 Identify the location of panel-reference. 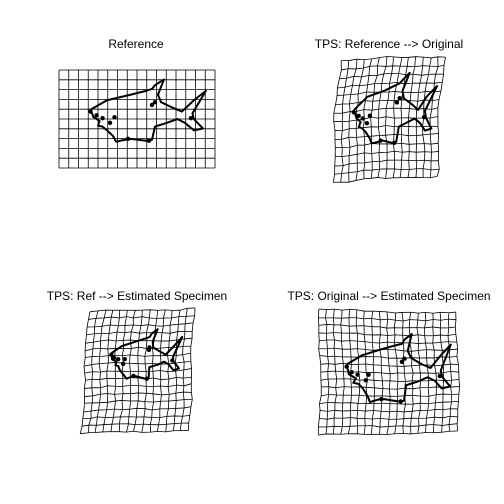
(137, 119).